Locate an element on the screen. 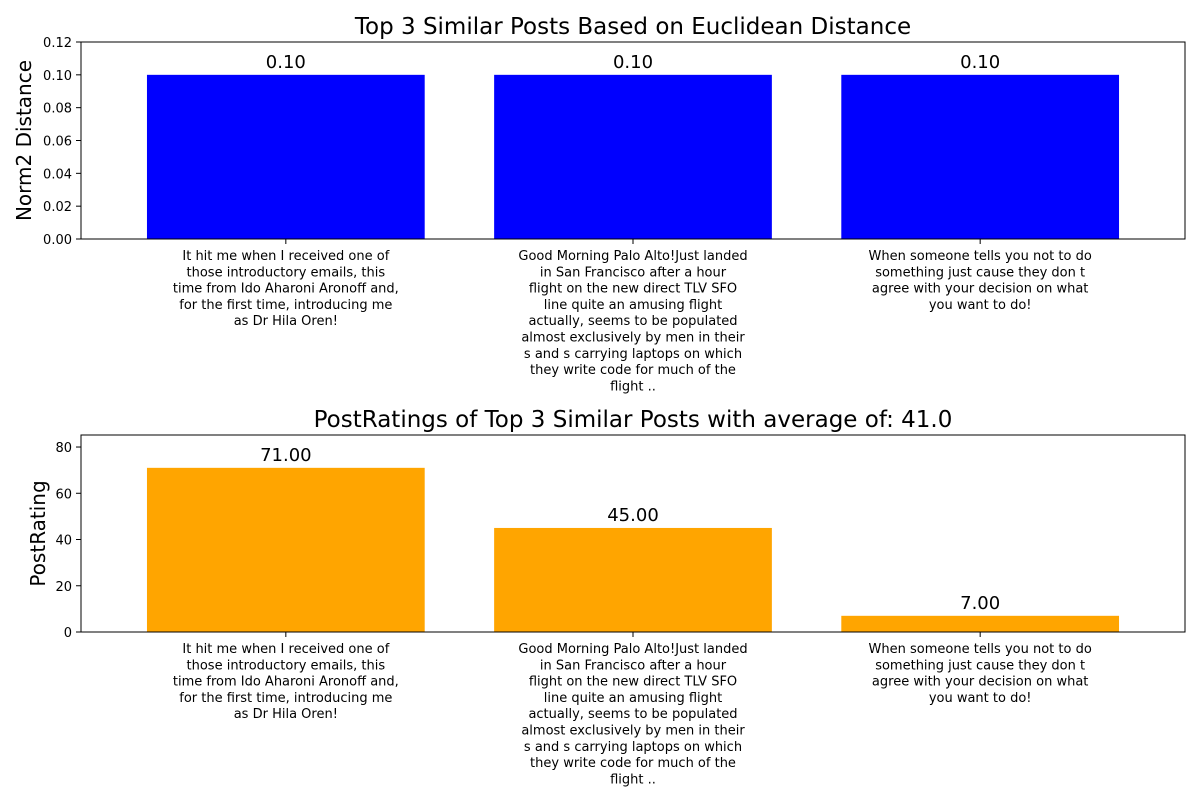 The height and width of the screenshot is (804, 1200). y-tick-label-5: 80 is located at coordinates (63, 448).